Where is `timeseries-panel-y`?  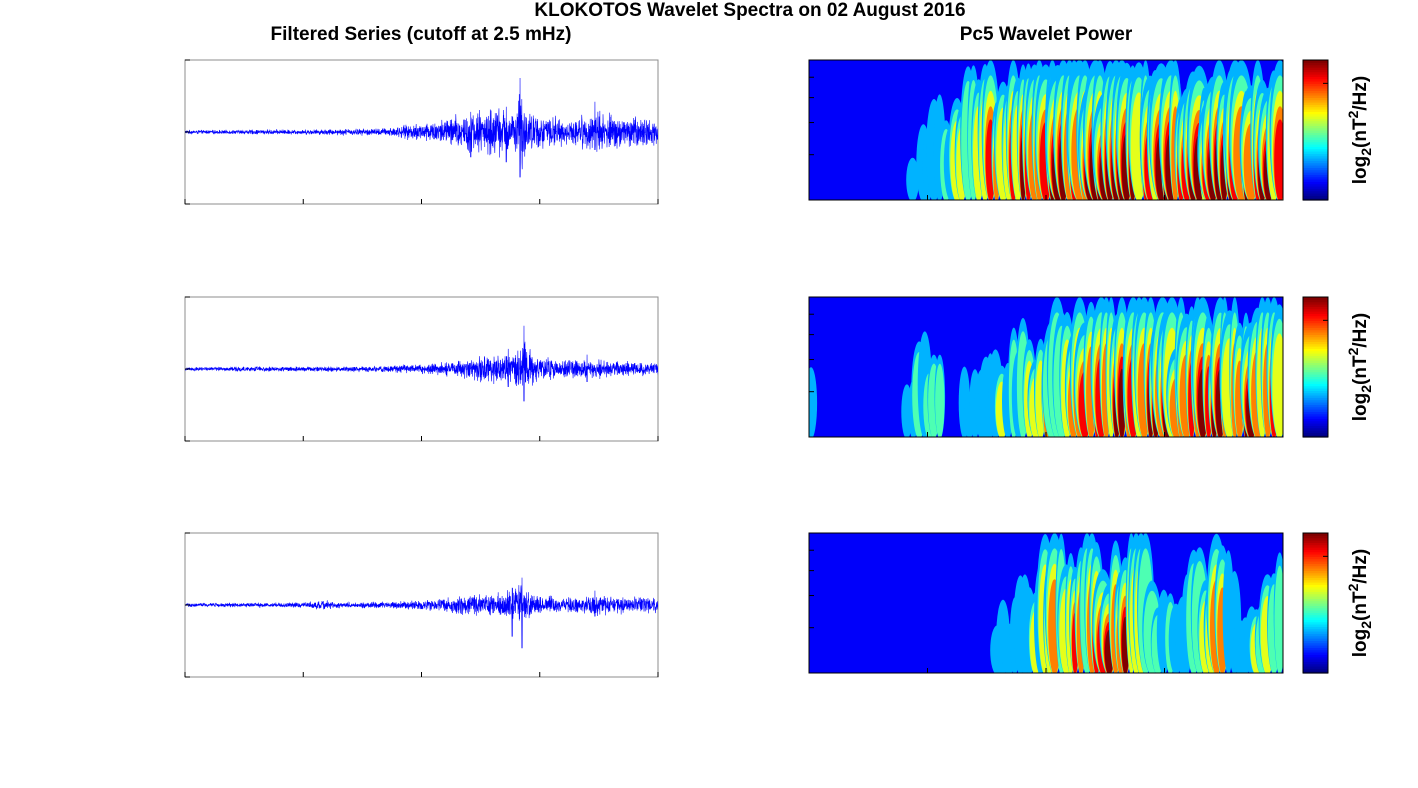 timeseries-panel-y is located at coordinates (421, 369).